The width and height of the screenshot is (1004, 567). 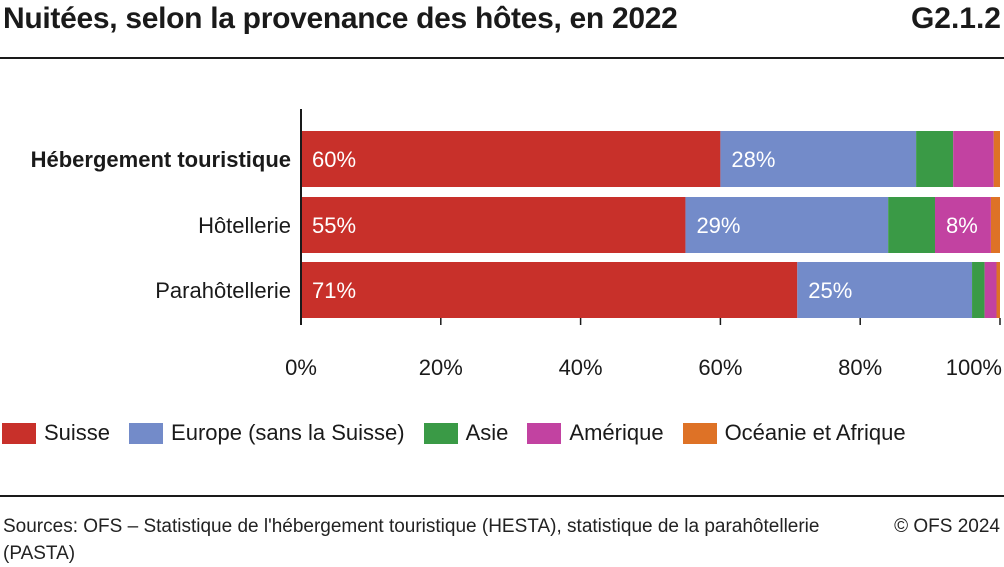 What do you see at coordinates (978, 290) in the screenshot?
I see `bar-asie-parahotellerie` at bounding box center [978, 290].